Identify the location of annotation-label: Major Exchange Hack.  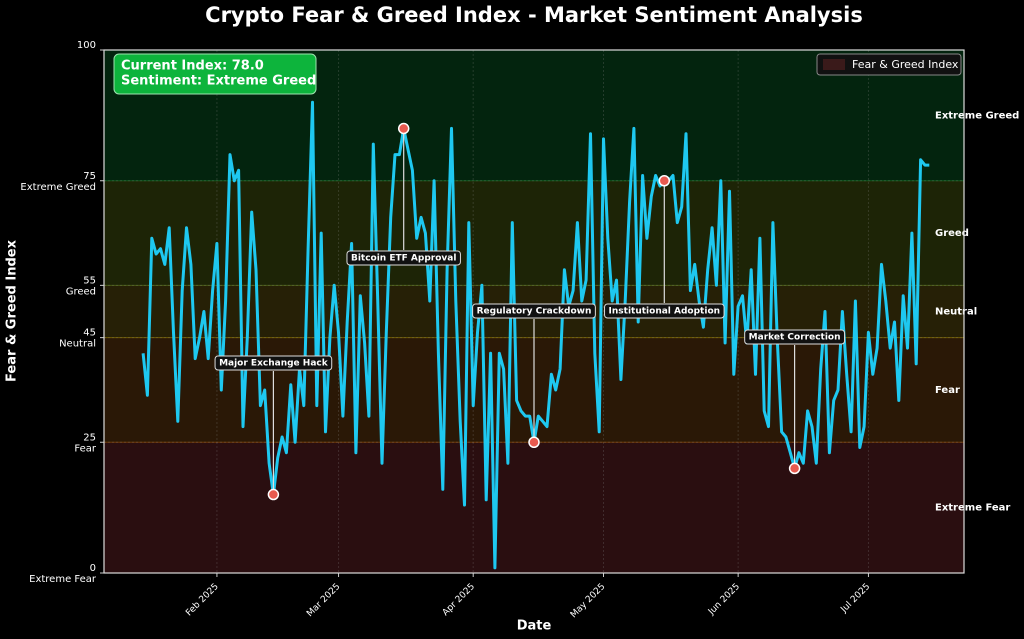
(274, 364).